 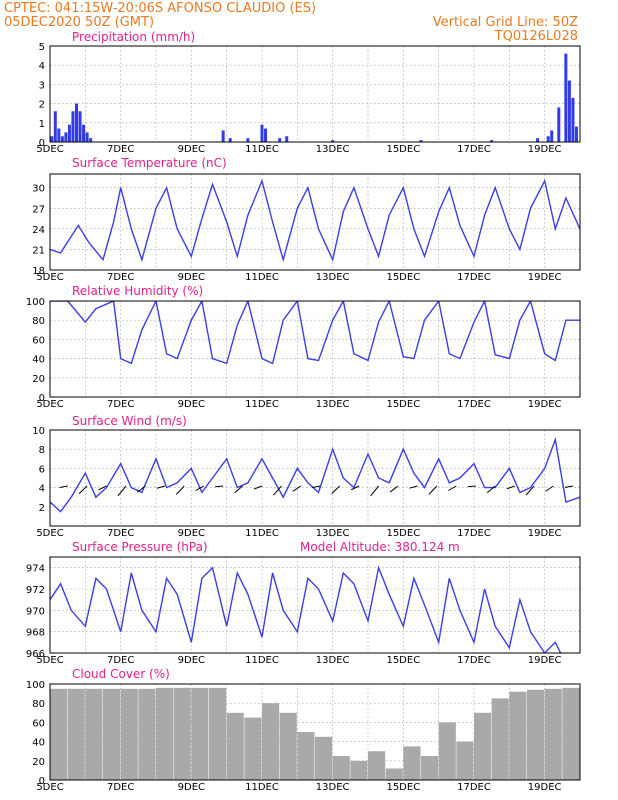 I want to click on cloud-cover-xtick-label: 15DEC, so click(x=403, y=787).